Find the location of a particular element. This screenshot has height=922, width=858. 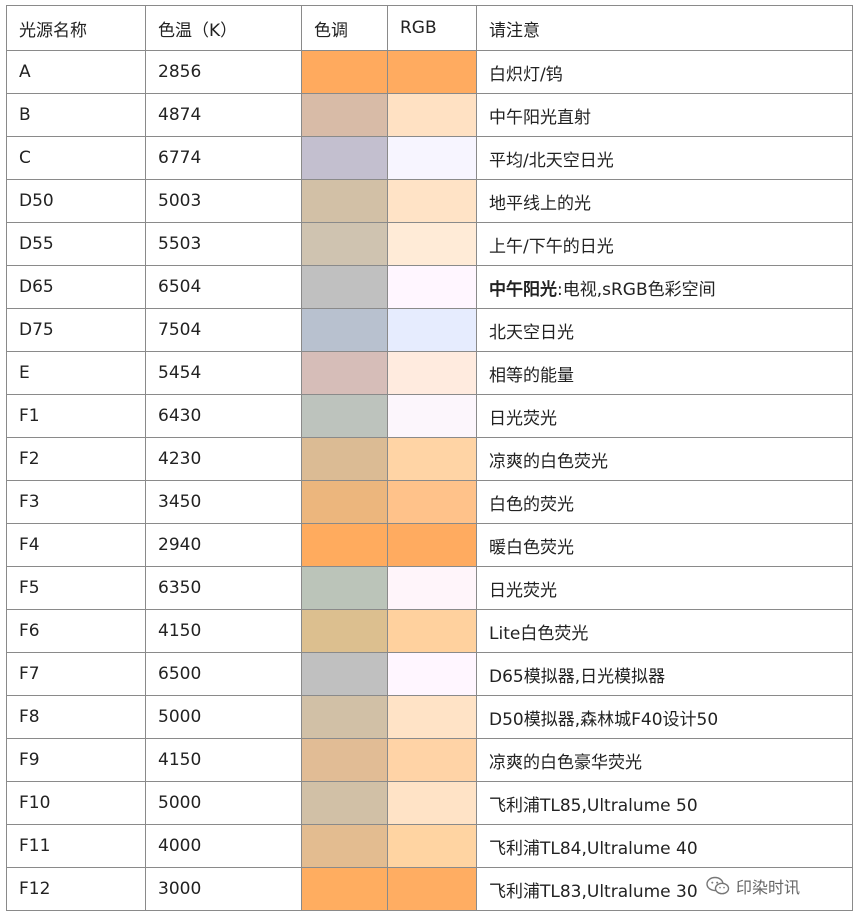

watermark: 印染时讯 is located at coordinates (753, 886).